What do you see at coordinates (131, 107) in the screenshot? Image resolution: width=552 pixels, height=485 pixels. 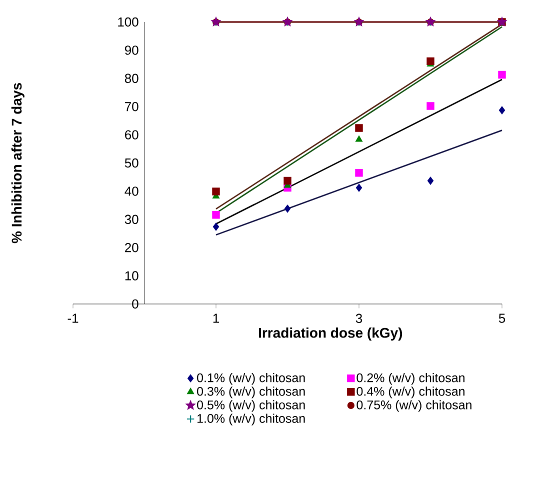 I see `y-tick-label: 70` at bounding box center [131, 107].